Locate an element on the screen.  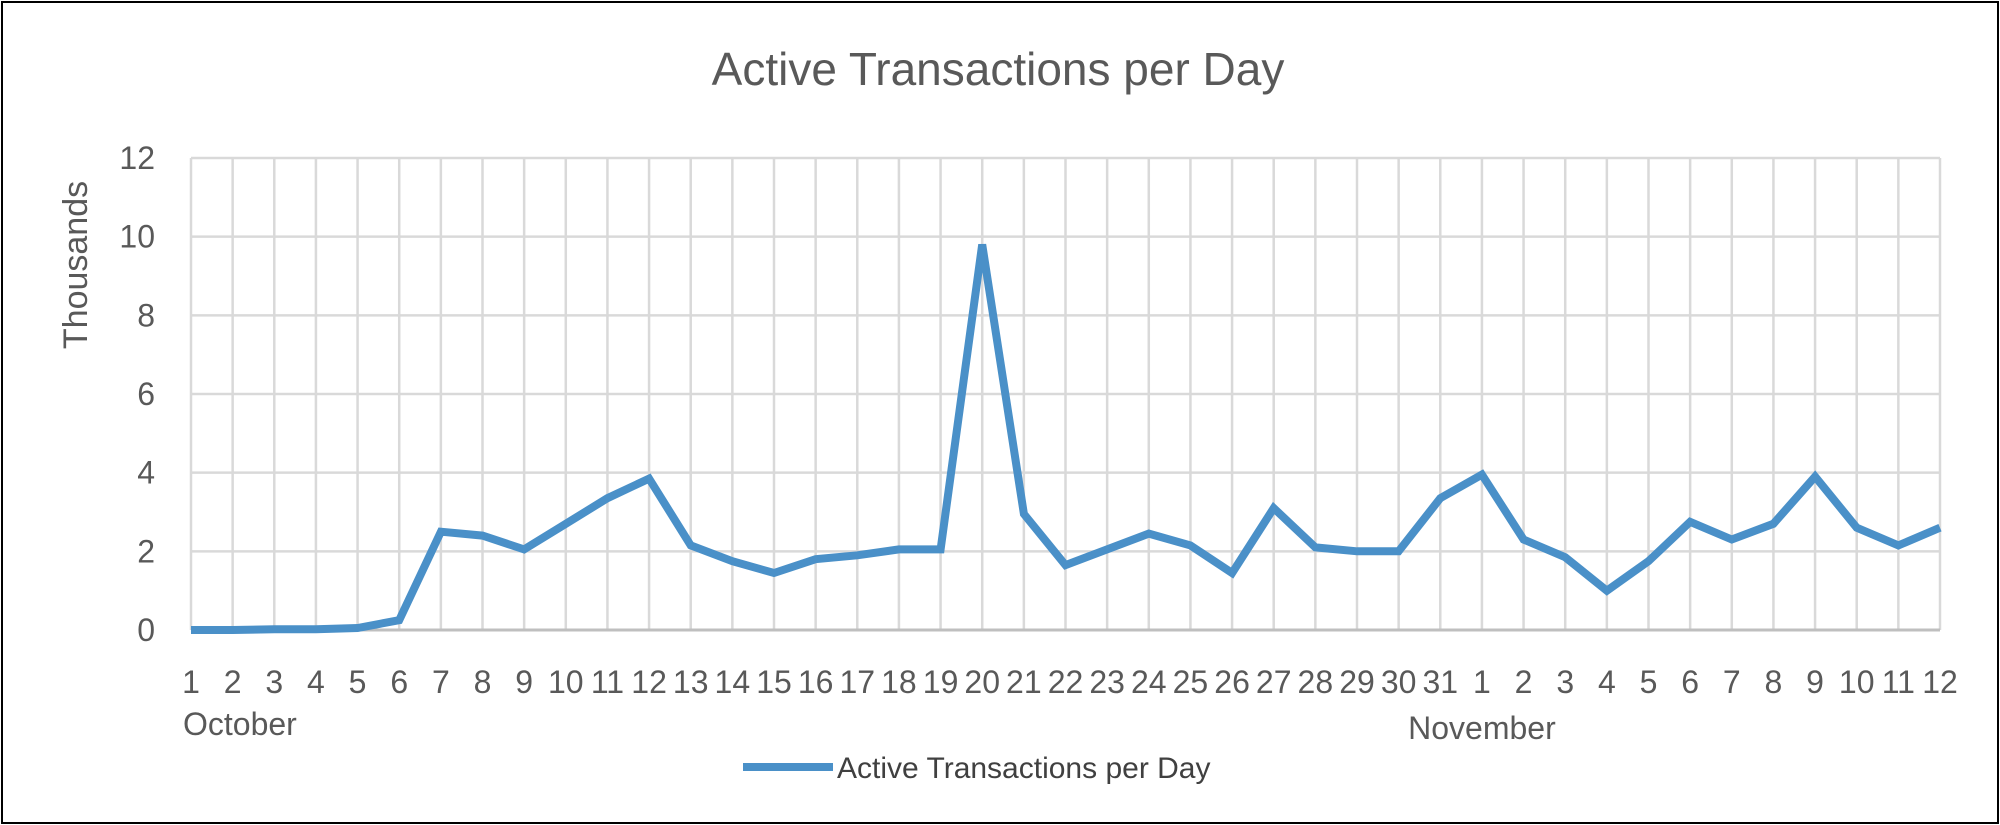
legend: Active Transactions per Day is located at coordinates (977, 768).